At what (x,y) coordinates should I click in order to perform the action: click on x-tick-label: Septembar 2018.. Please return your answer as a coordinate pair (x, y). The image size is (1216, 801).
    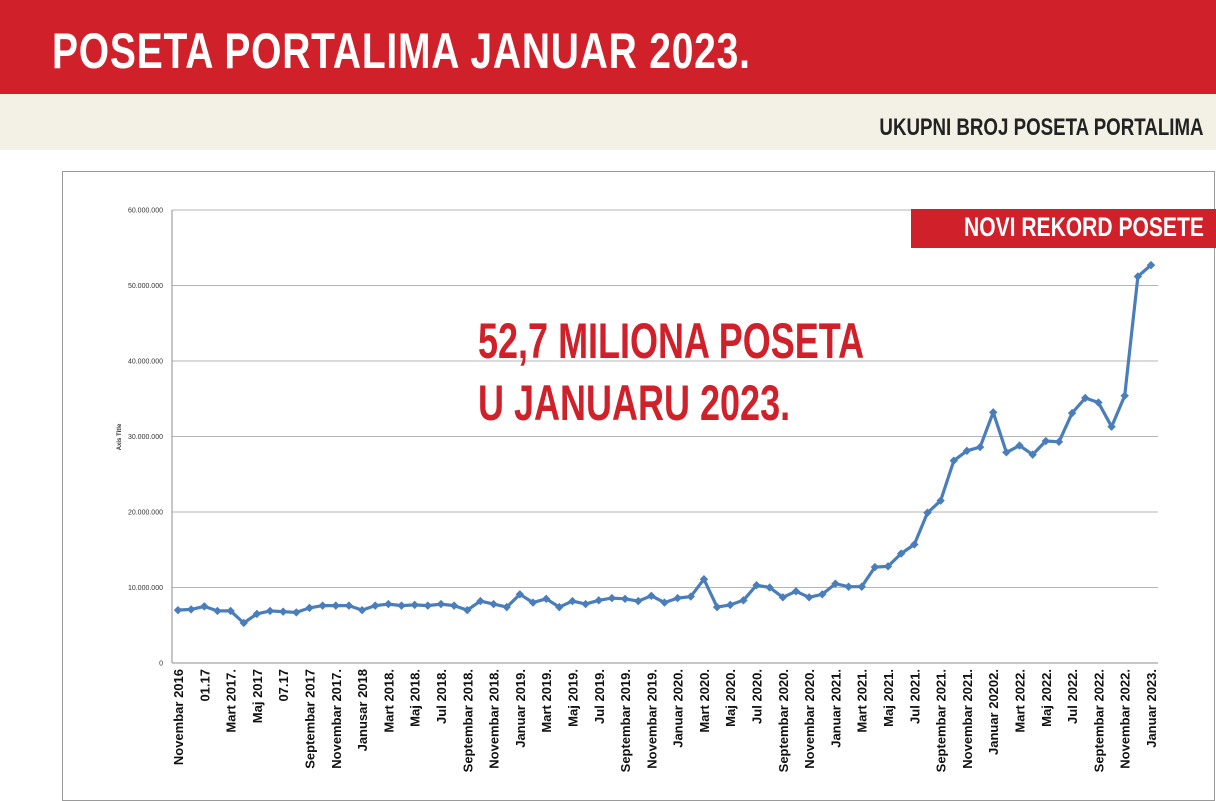
    Looking at the image, I should click on (467, 720).